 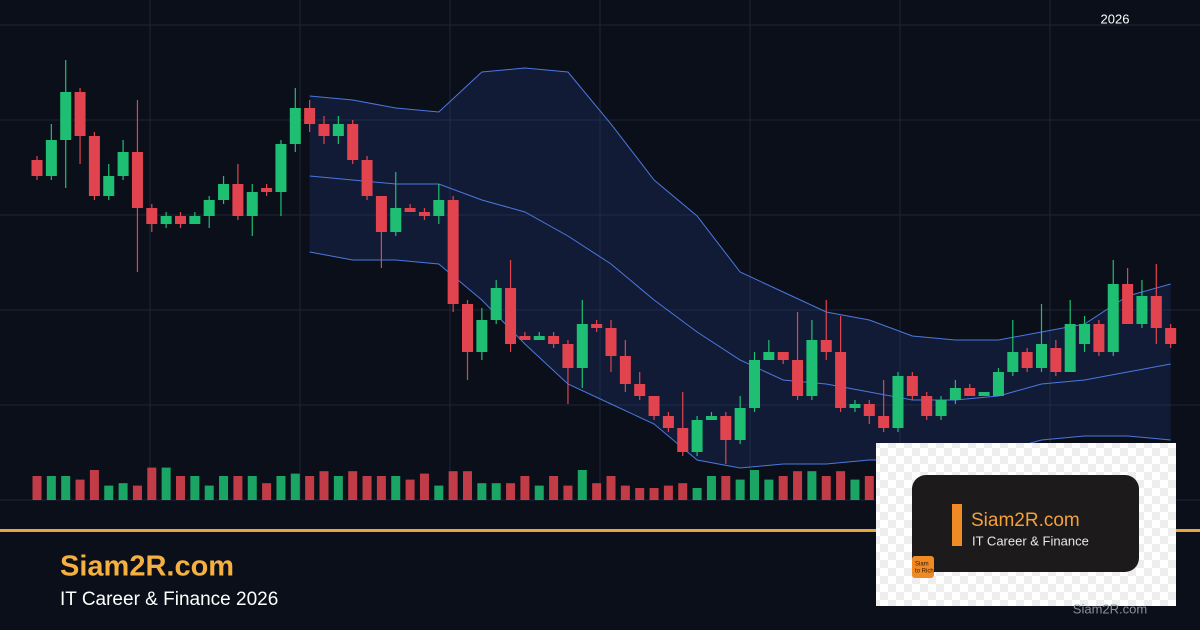 What do you see at coordinates (1030, 540) in the screenshot?
I see `logo-subtitle: IT Career & Finance` at bounding box center [1030, 540].